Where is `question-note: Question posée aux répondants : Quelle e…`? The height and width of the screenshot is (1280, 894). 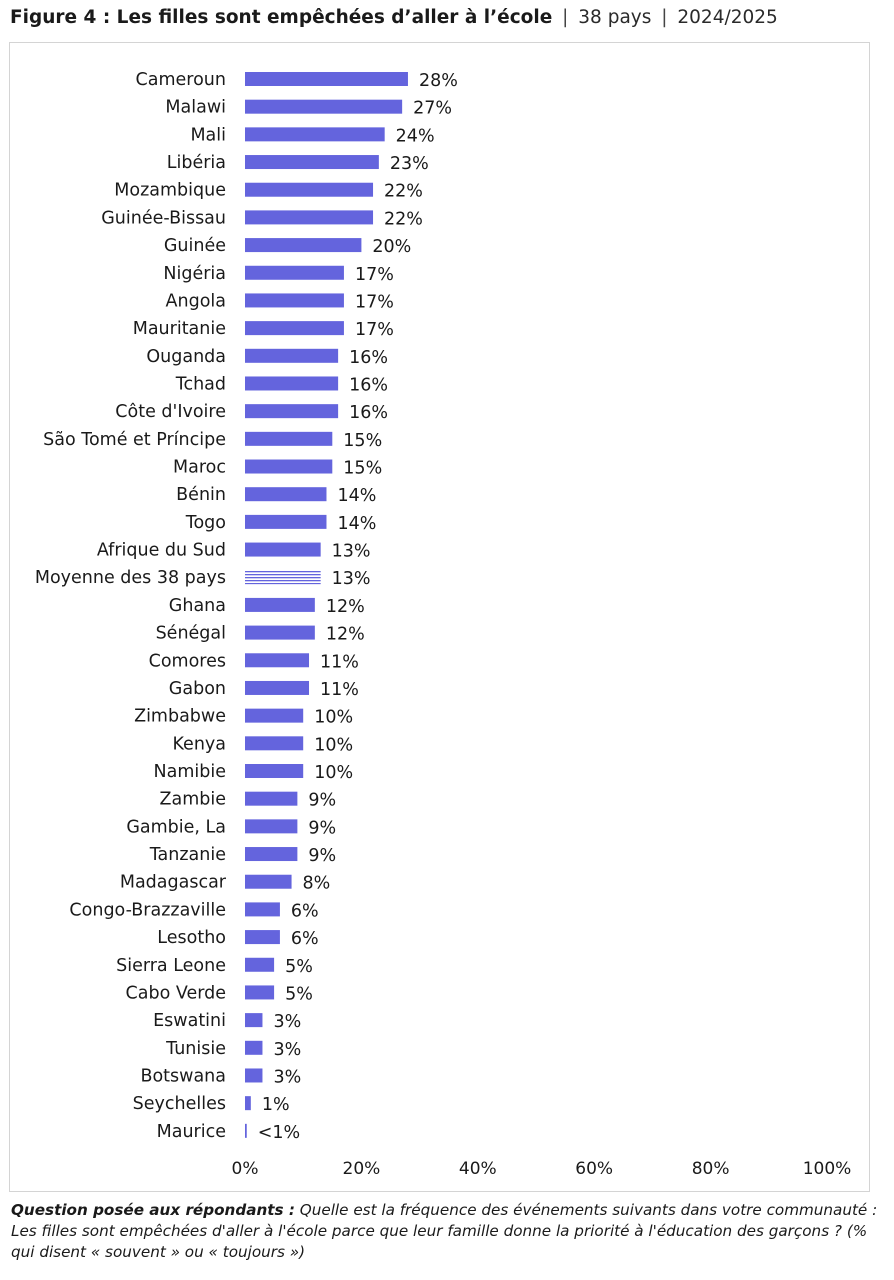 question-note: Question posée aux répondants : Quelle e… is located at coordinates (446, 1231).